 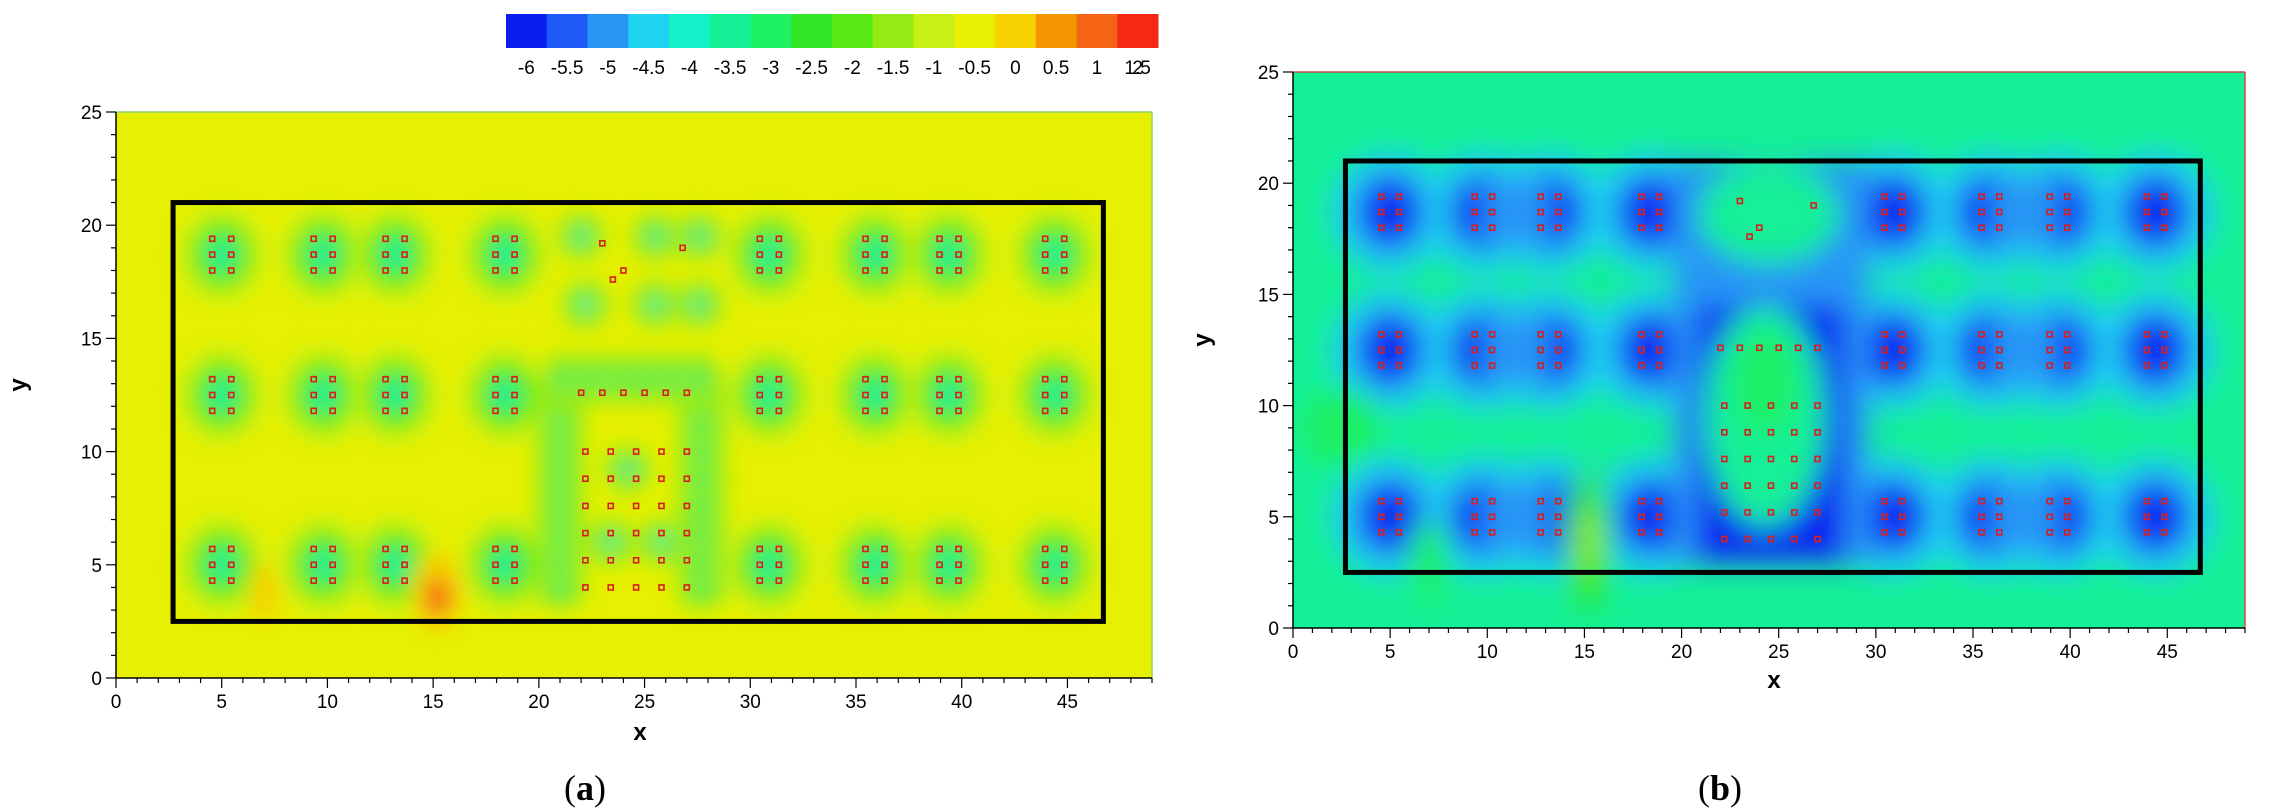 I want to click on legend-level-label: -2, so click(x=852, y=68).